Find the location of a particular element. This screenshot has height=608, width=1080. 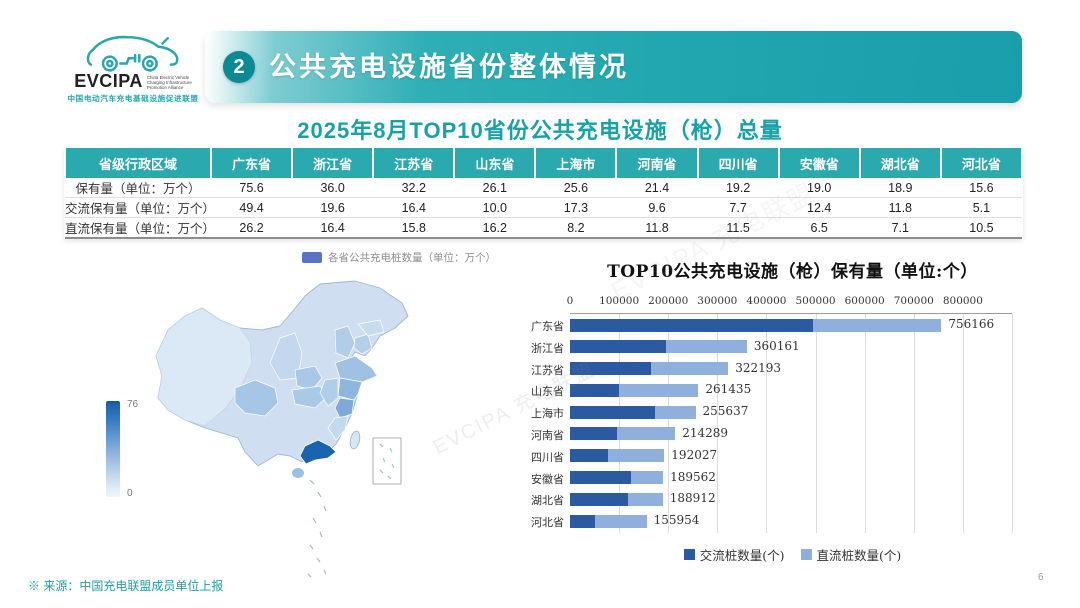

table-cell: 5.1 is located at coordinates (981, 207).